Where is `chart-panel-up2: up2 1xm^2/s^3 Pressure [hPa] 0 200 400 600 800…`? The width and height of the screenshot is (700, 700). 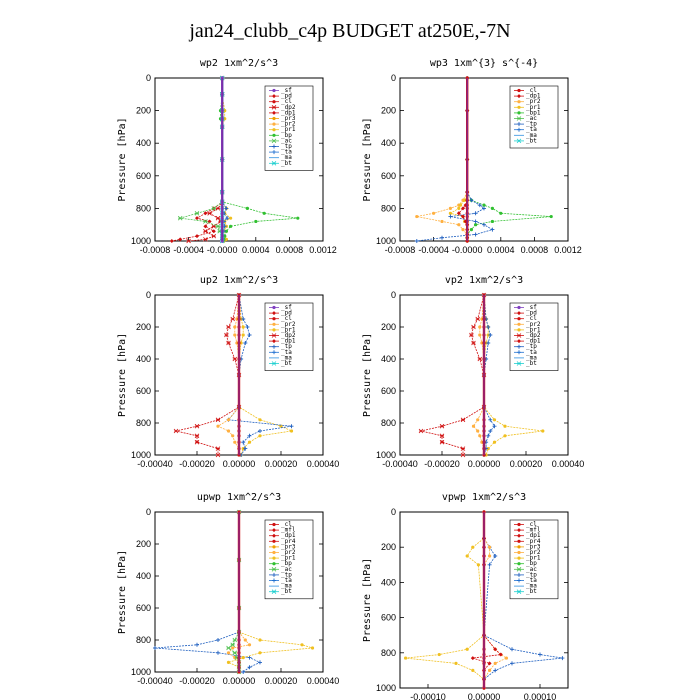 chart-panel-up2: up2 1xm^2/s^3 Pressure [hPa] 0 200 400 600 800… is located at coordinates (228, 372).